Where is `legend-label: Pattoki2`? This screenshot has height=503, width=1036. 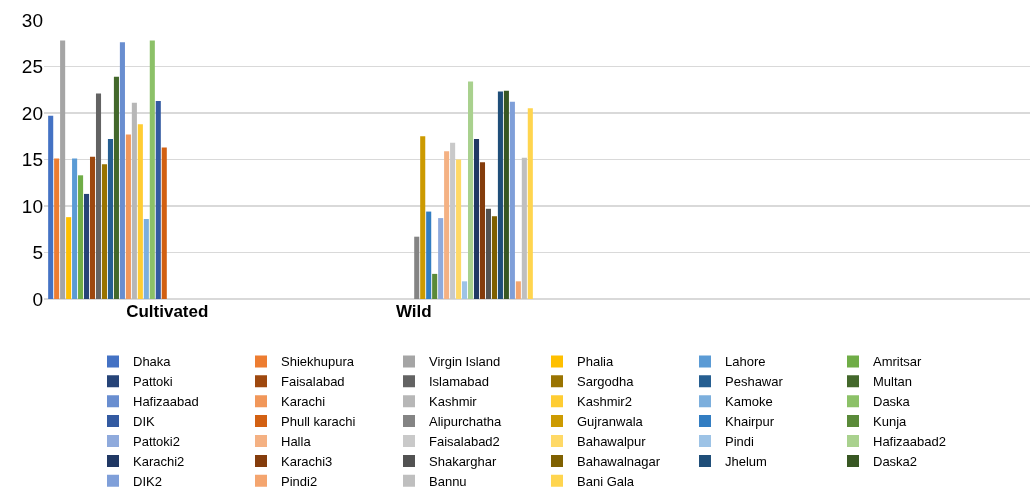 legend-label: Pattoki2 is located at coordinates (156, 442).